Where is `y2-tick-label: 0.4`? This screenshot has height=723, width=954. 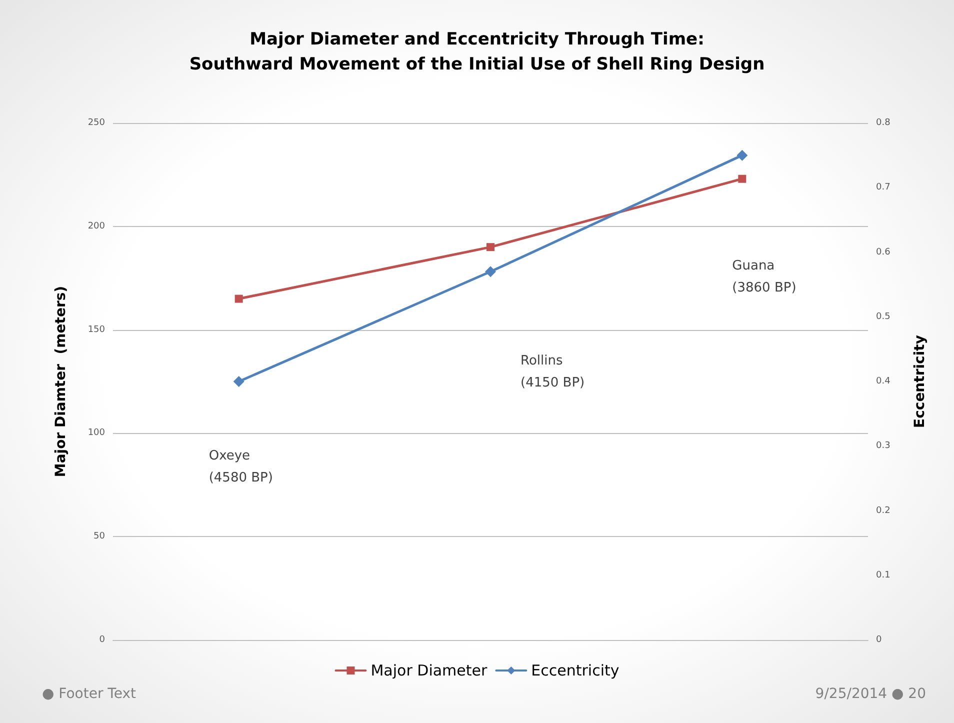
y2-tick-label: 0.4 is located at coordinates (883, 381).